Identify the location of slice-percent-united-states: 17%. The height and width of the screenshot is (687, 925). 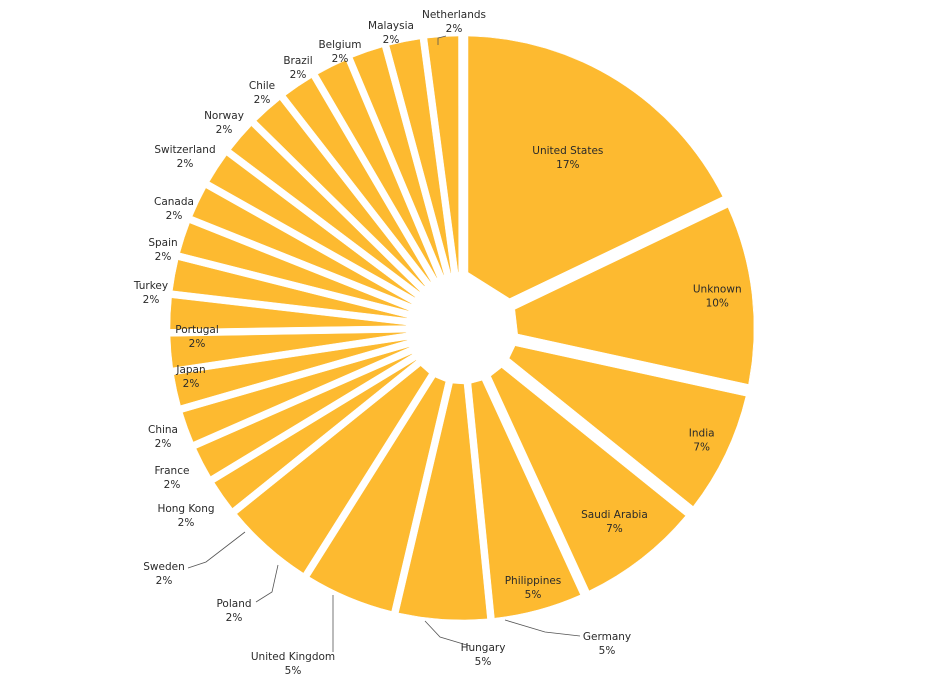
(567, 165).